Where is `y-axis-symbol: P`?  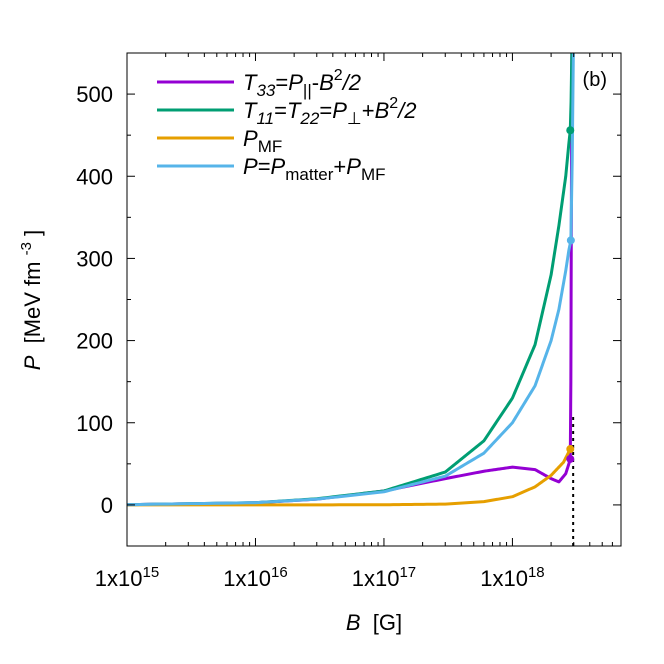
y-axis-symbol: P is located at coordinates (32, 362).